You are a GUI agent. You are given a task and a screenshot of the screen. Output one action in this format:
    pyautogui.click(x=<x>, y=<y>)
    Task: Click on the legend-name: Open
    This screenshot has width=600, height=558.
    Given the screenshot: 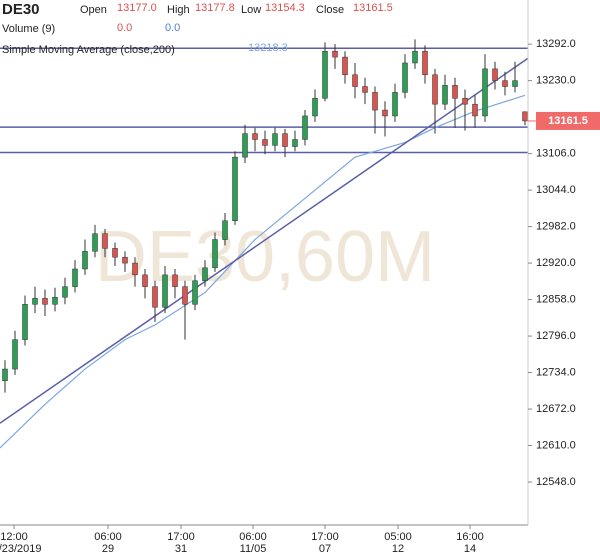 What is the action you would take?
    pyautogui.click(x=93, y=10)
    